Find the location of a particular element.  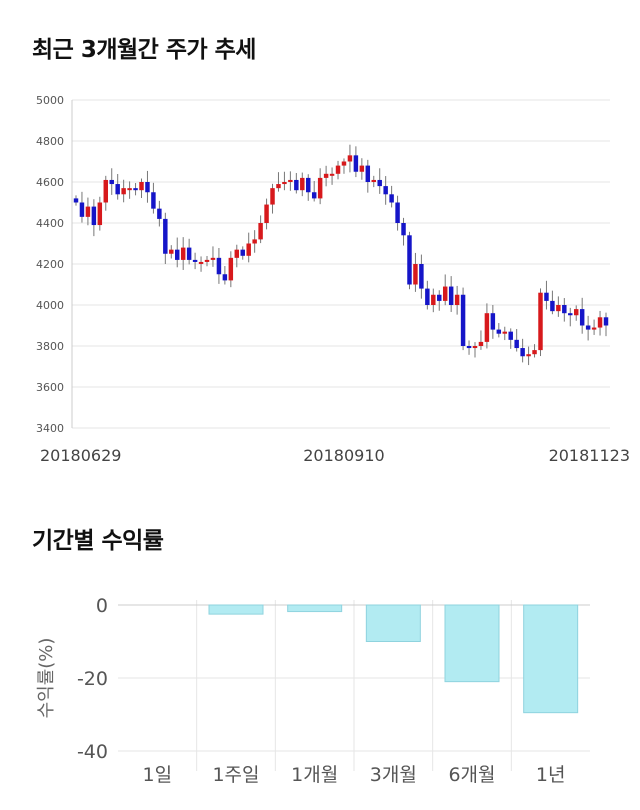

returns-category-label: 6개월 is located at coordinates (471, 775).